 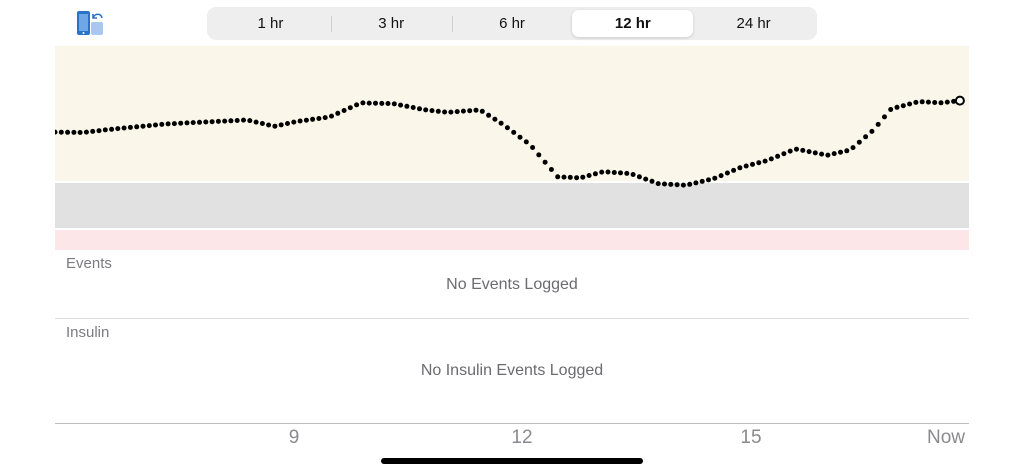 What do you see at coordinates (512, 284) in the screenshot?
I see `no-events-message: No Events Logged` at bounding box center [512, 284].